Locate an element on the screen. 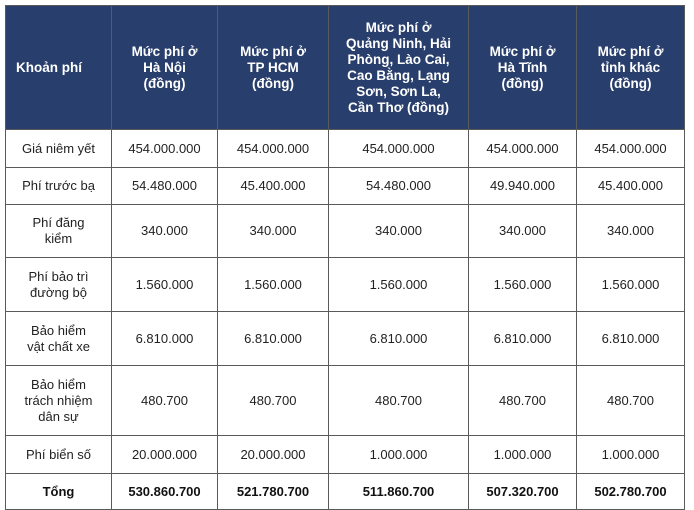 The image size is (694, 510). total-value: 507.320.700 is located at coordinates (522, 491).